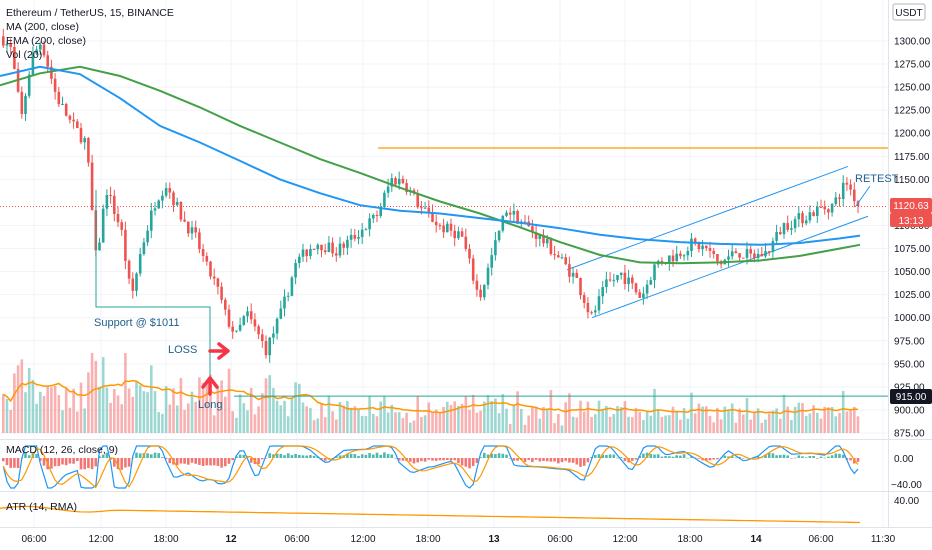 Image resolution: width=932 pixels, height=550 pixels. What do you see at coordinates (199, 351) in the screenshot?
I see `loss-annotation: LOSS` at bounding box center [199, 351].